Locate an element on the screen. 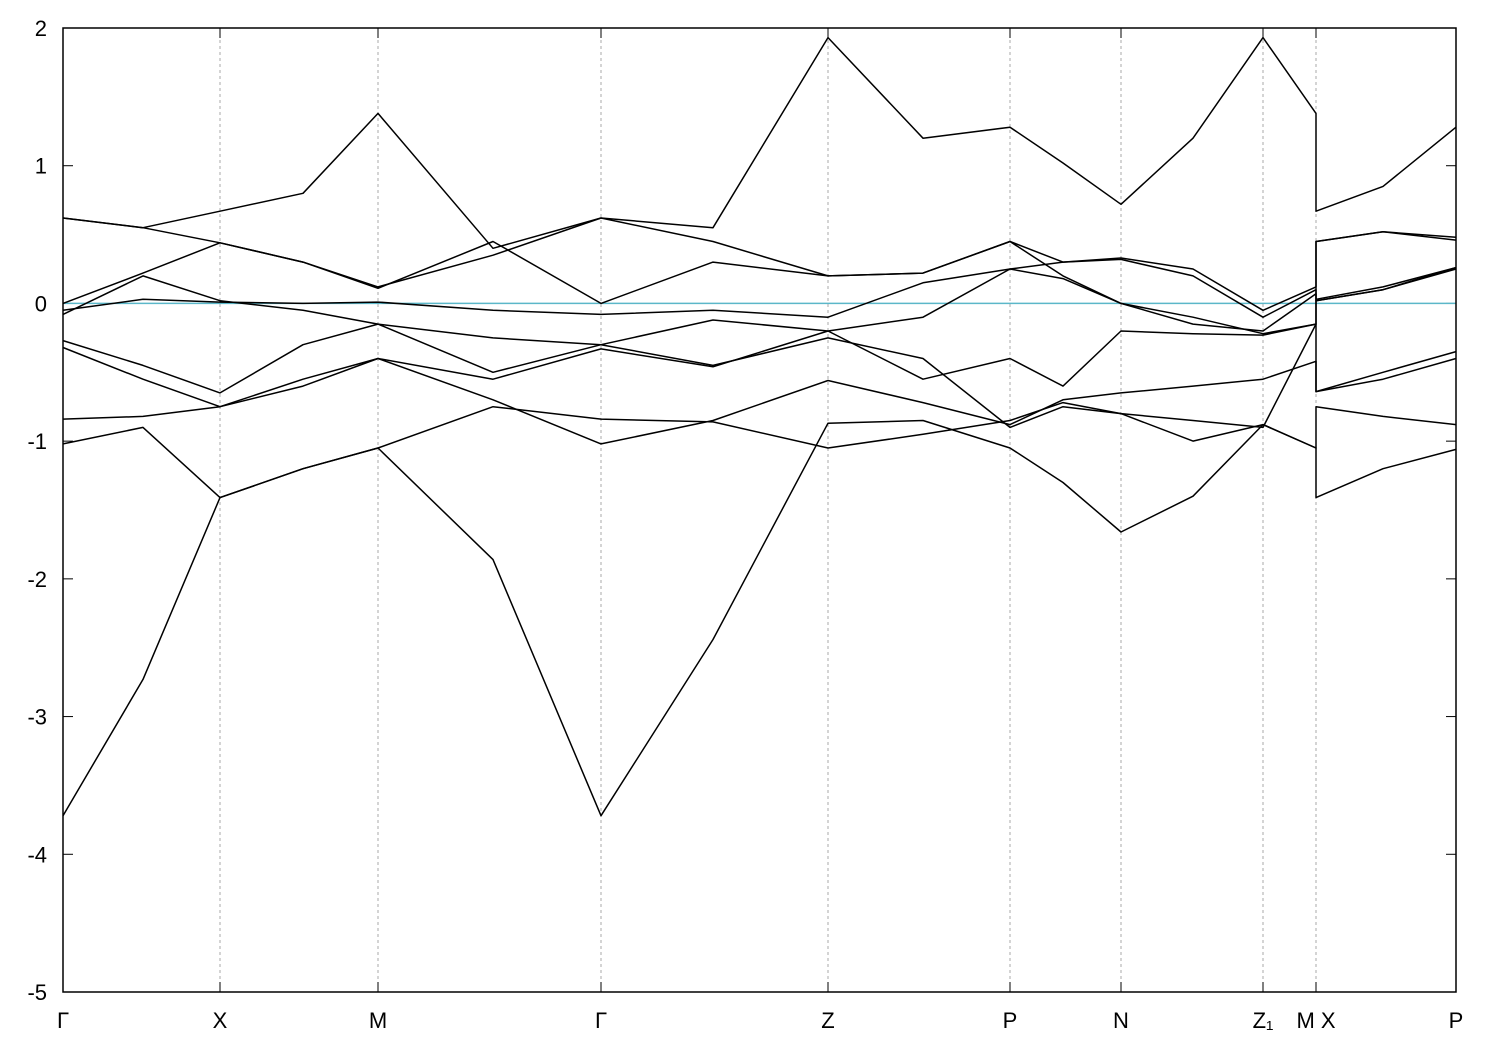 This screenshot has width=1500, height=1050. x-tick-label: M is located at coordinates (378, 1020).